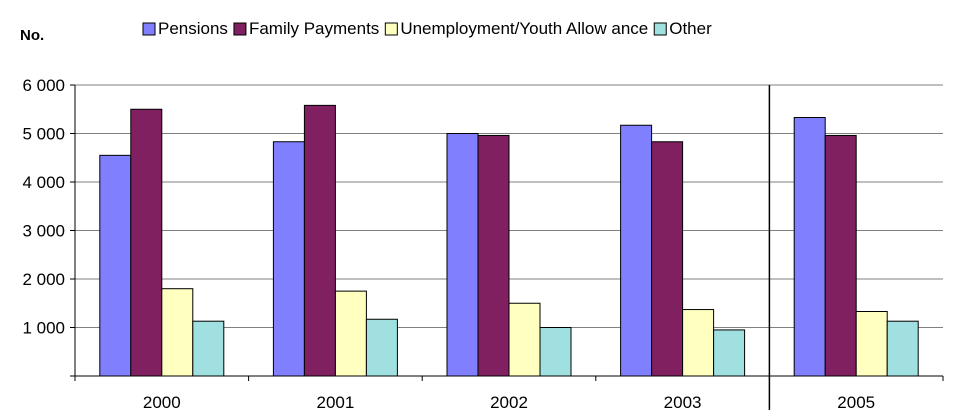 This screenshot has height=416, width=953. What do you see at coordinates (683, 402) in the screenshot?
I see `x-tick-label: 2003` at bounding box center [683, 402].